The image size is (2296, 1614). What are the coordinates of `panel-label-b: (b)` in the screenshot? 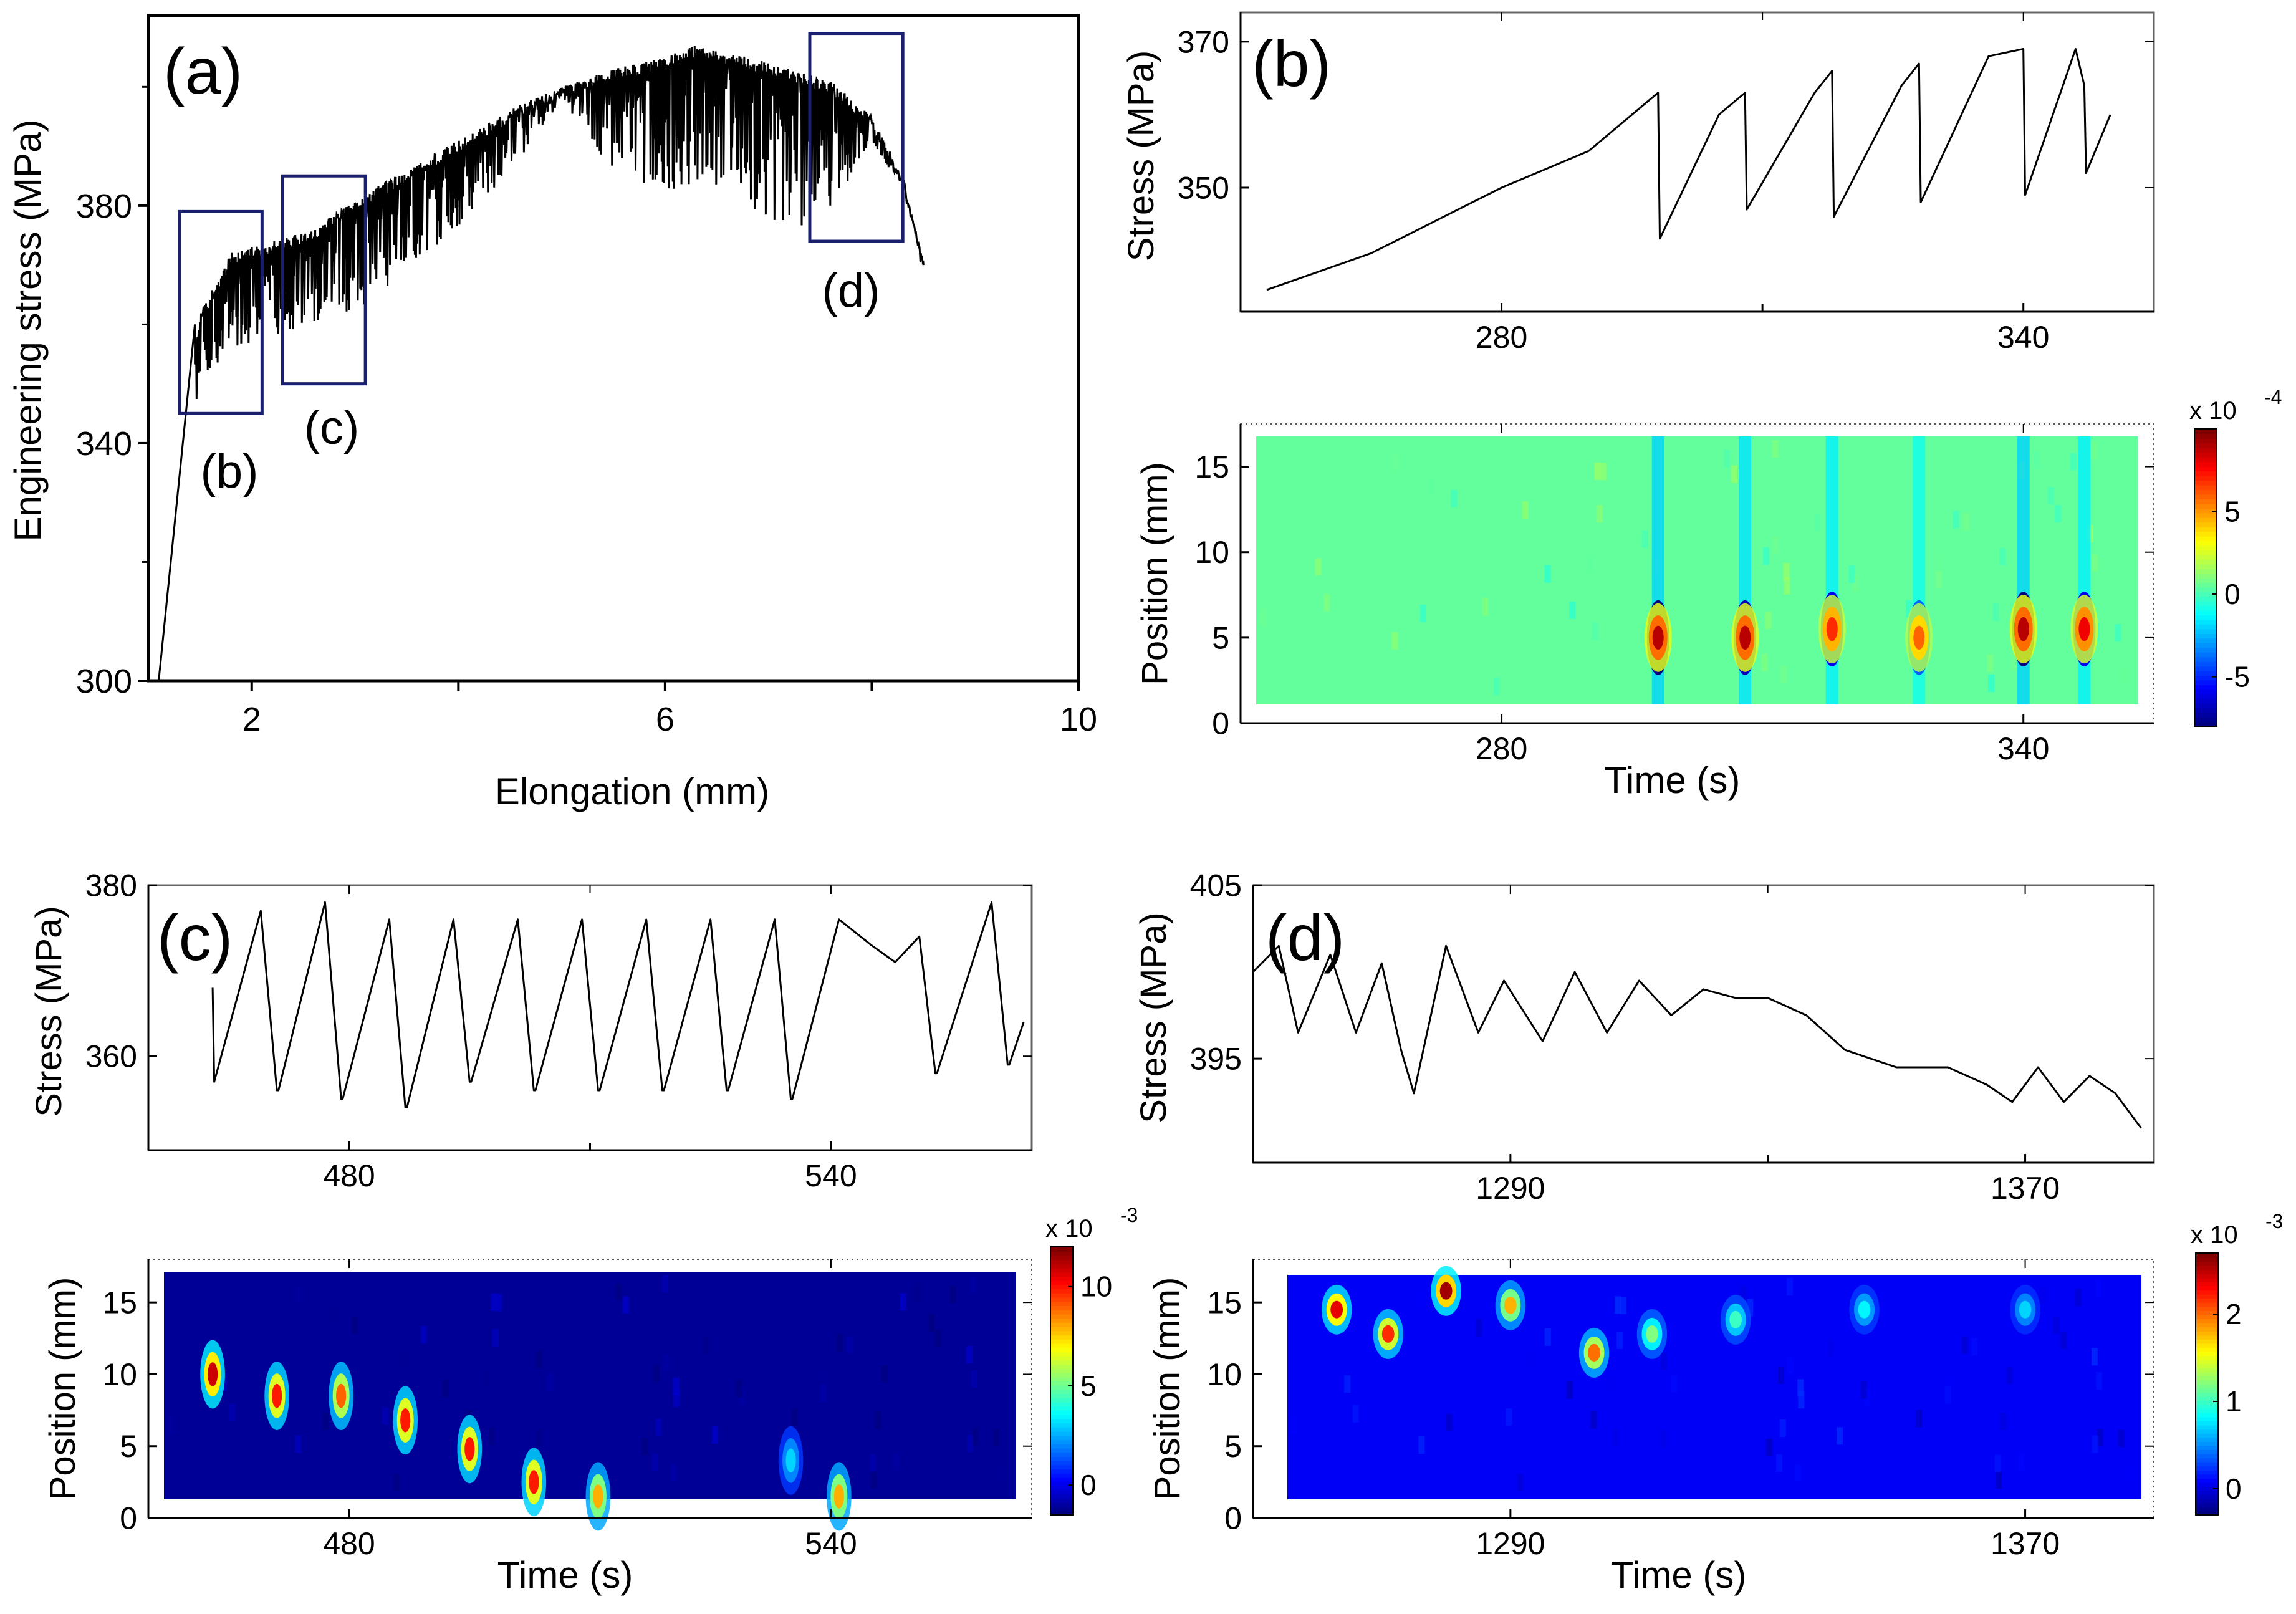 It's located at (1291, 64).